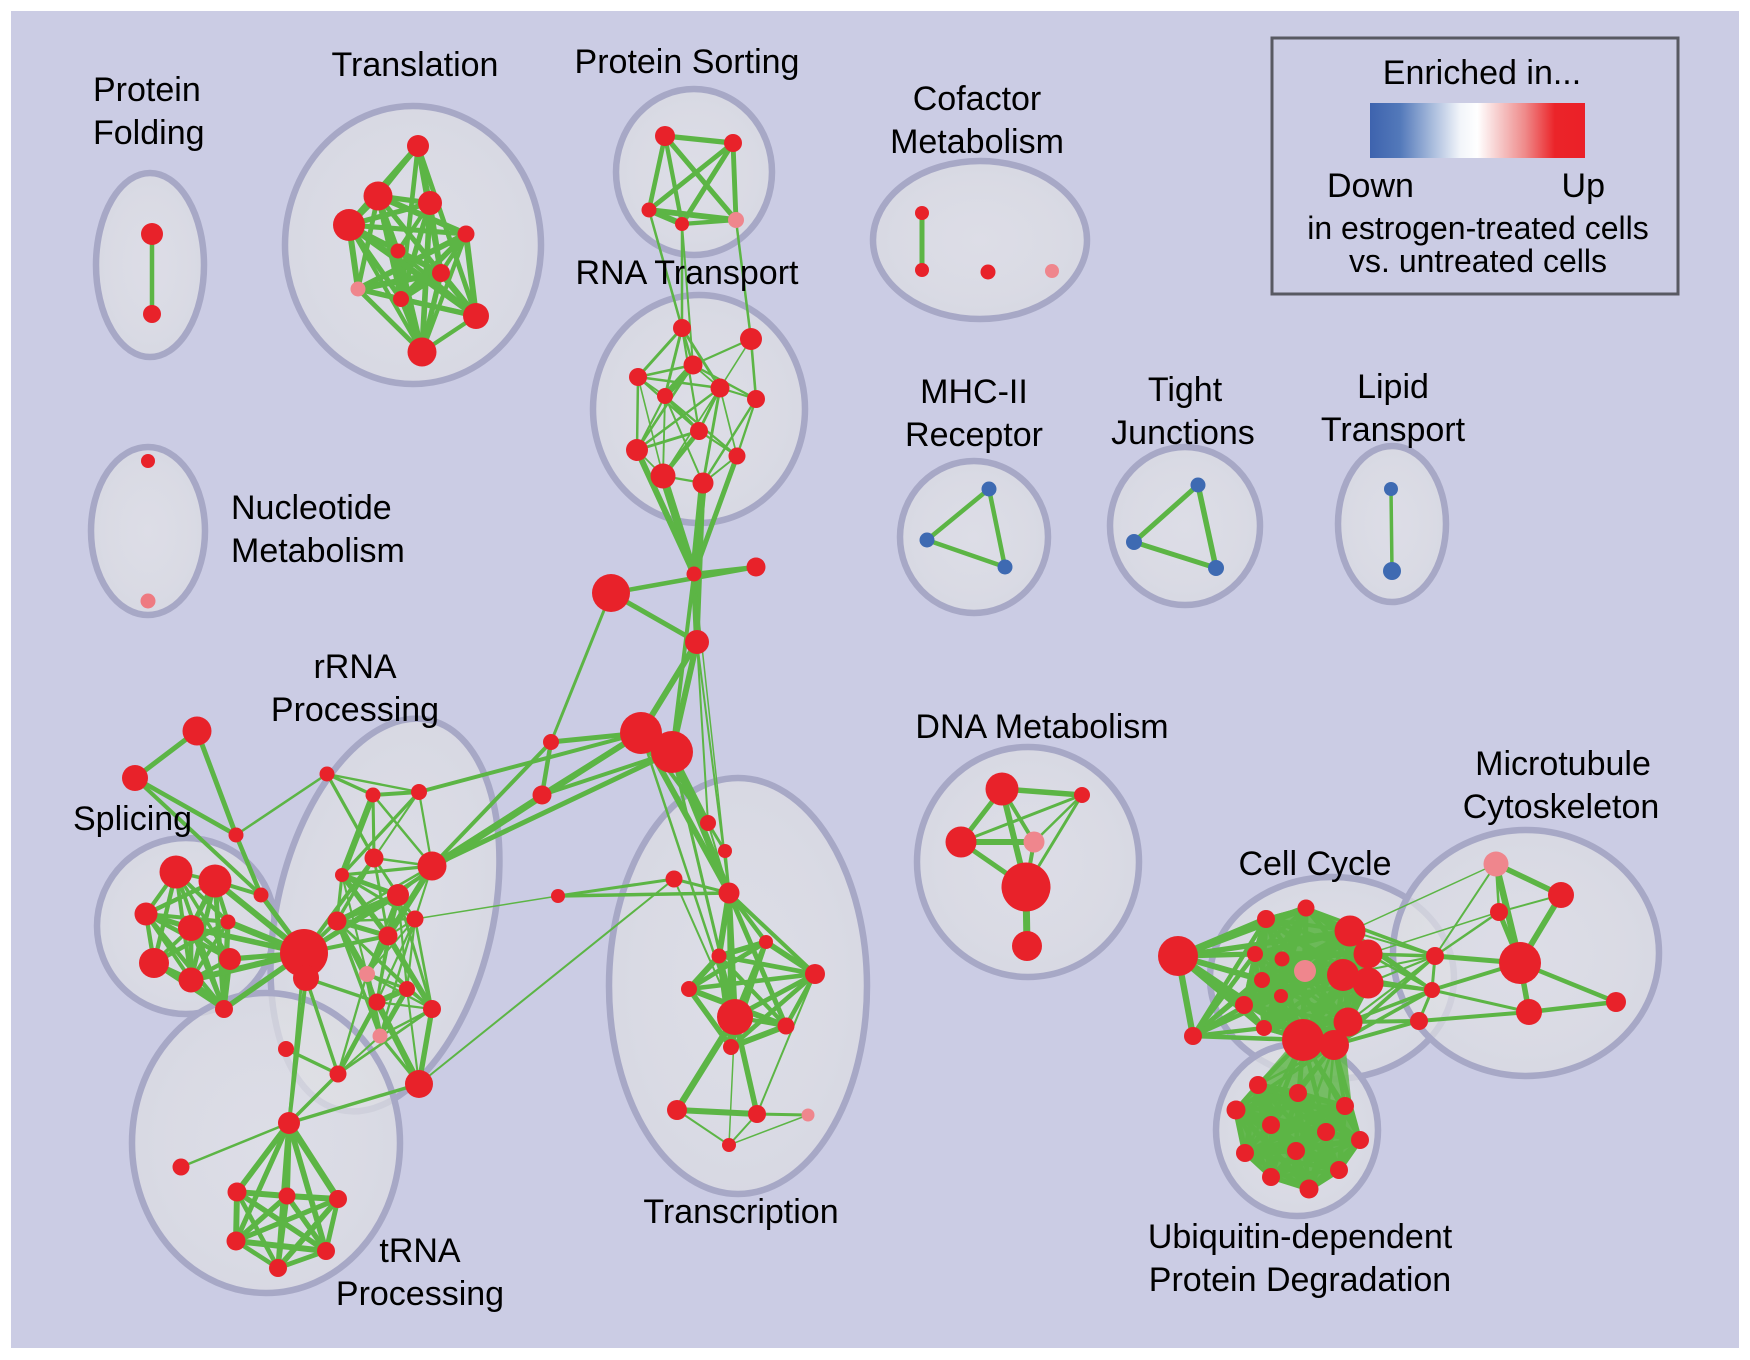  I want to click on svg-text: RNA Transport, so click(688, 273).